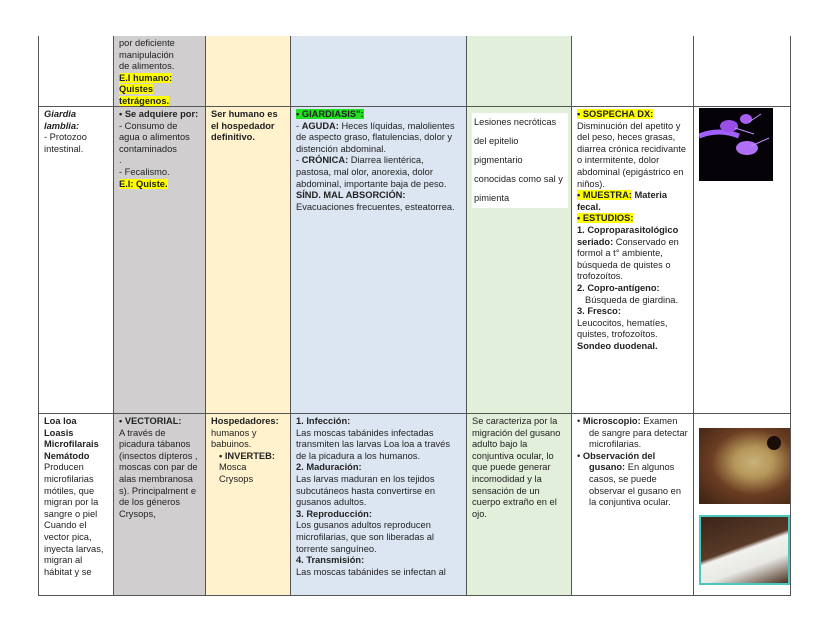 This screenshot has height=640, width=828. Describe the element at coordinates (329, 467) in the screenshot. I see `text-run: 2. Maduración:` at that location.